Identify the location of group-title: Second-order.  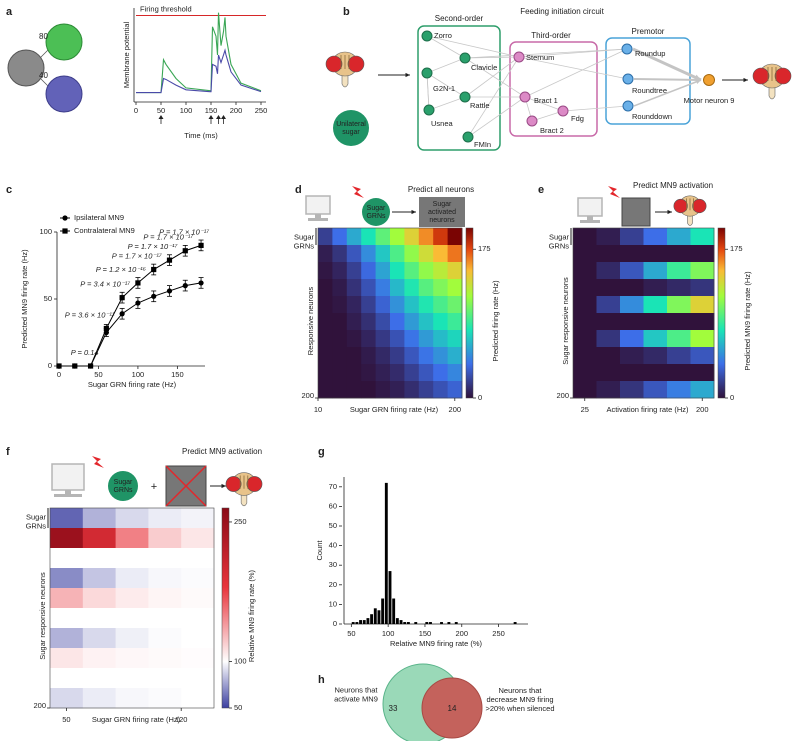
(459, 18).